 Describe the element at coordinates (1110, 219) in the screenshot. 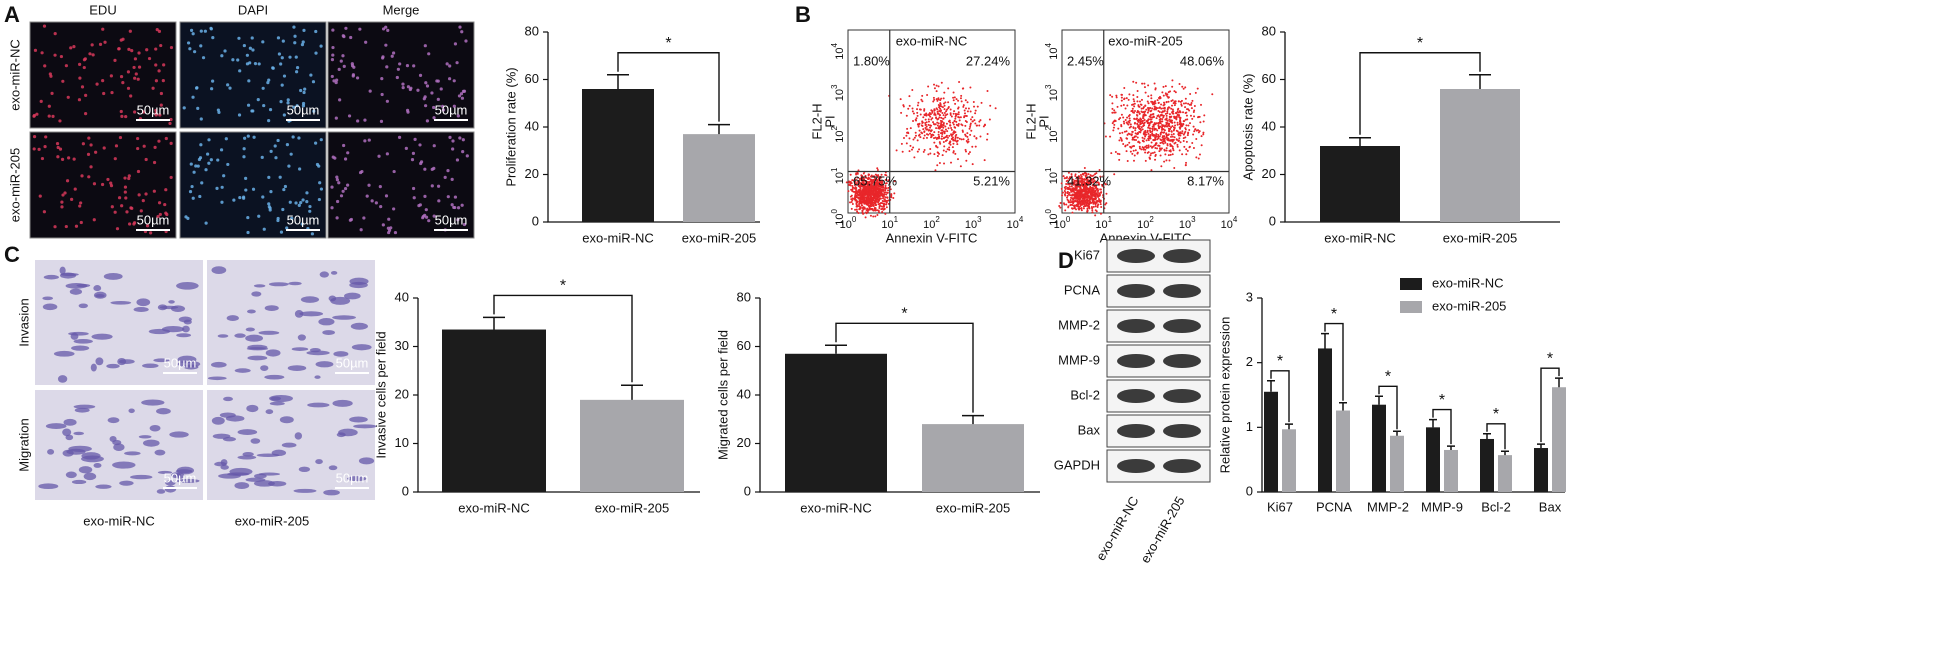

I see `tick-exponent: 1` at that location.